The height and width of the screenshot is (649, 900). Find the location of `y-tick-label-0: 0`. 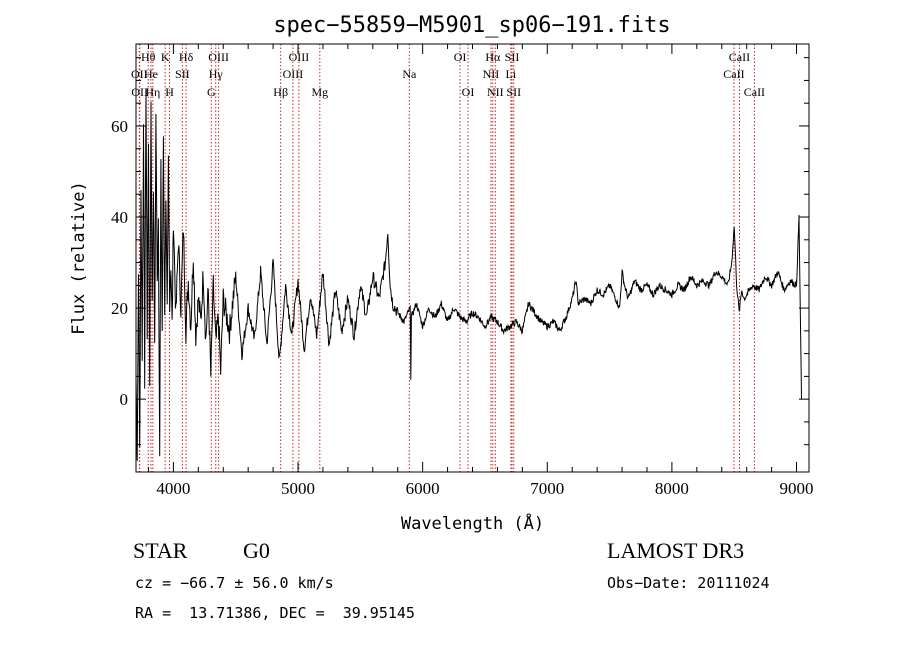

y-tick-label-0: 0 is located at coordinates (124, 399).